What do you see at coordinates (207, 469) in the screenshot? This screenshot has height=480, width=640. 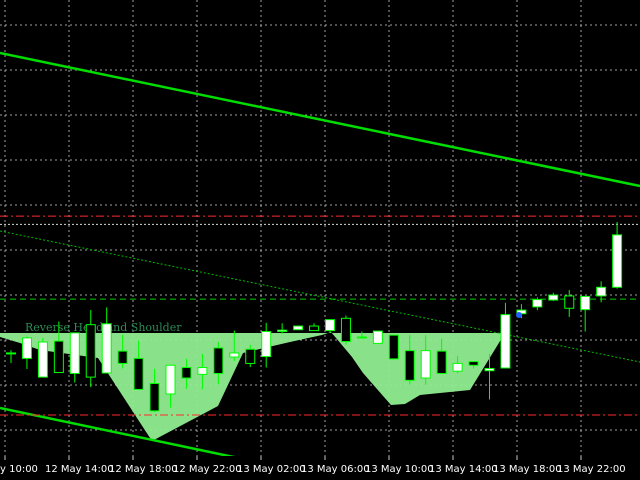 I see `x-tick-label: 12 May 22:00` at bounding box center [207, 469].